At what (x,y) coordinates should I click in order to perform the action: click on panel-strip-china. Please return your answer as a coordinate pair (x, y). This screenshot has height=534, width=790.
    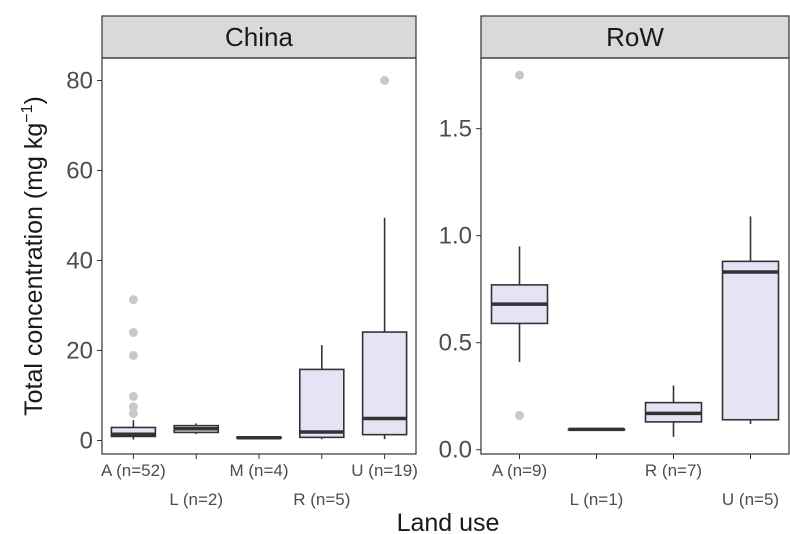
    Looking at the image, I should click on (259, 37).